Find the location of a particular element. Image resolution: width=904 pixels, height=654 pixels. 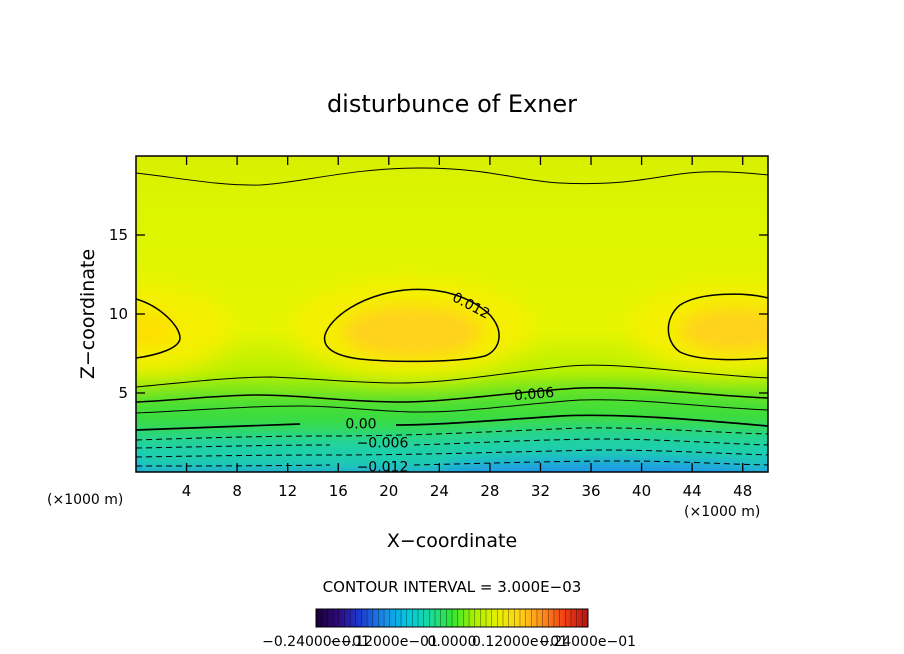

contour-line-neg-0.012 is located at coordinates (452, 463).